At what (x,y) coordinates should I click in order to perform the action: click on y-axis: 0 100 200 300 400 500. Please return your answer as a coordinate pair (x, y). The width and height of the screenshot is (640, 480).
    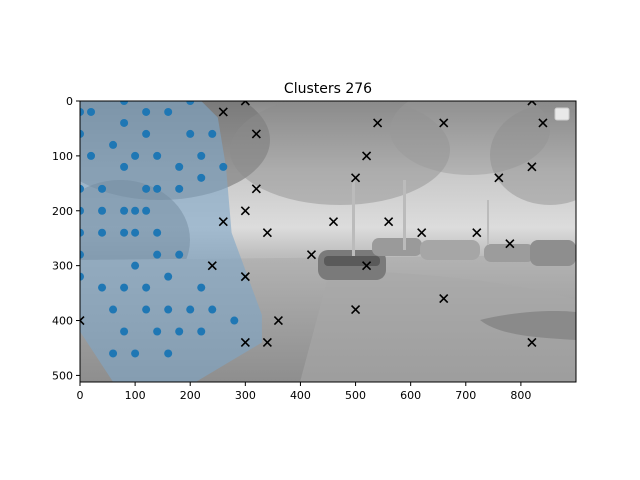
    Looking at the image, I should click on (66, 238).